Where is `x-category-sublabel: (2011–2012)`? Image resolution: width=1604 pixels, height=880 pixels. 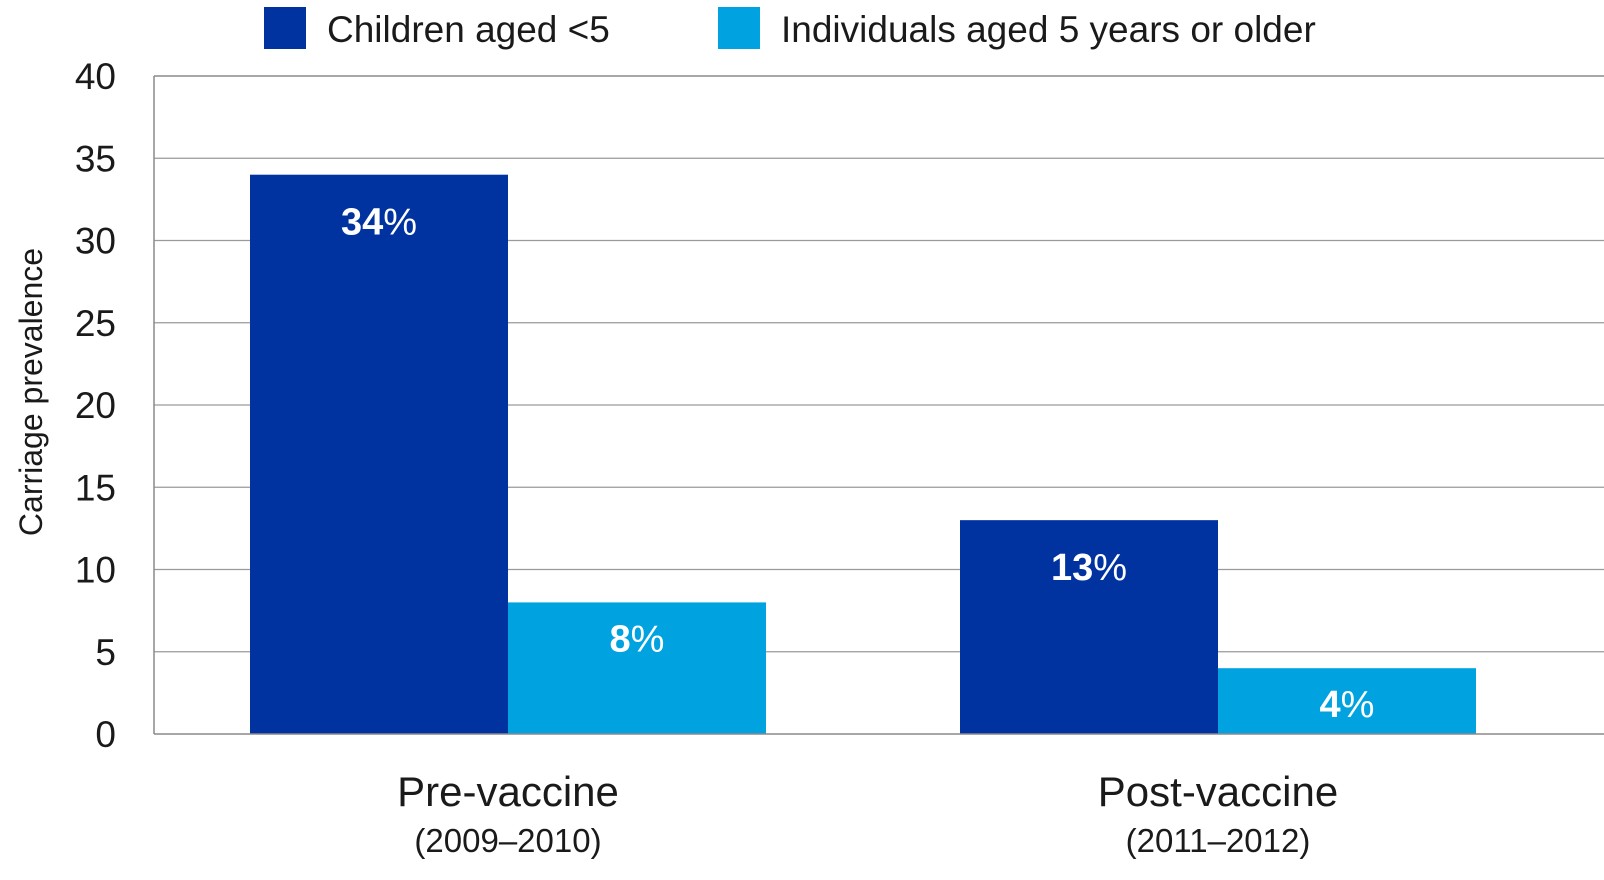
x-category-sublabel: (2011–2012) is located at coordinates (1218, 840).